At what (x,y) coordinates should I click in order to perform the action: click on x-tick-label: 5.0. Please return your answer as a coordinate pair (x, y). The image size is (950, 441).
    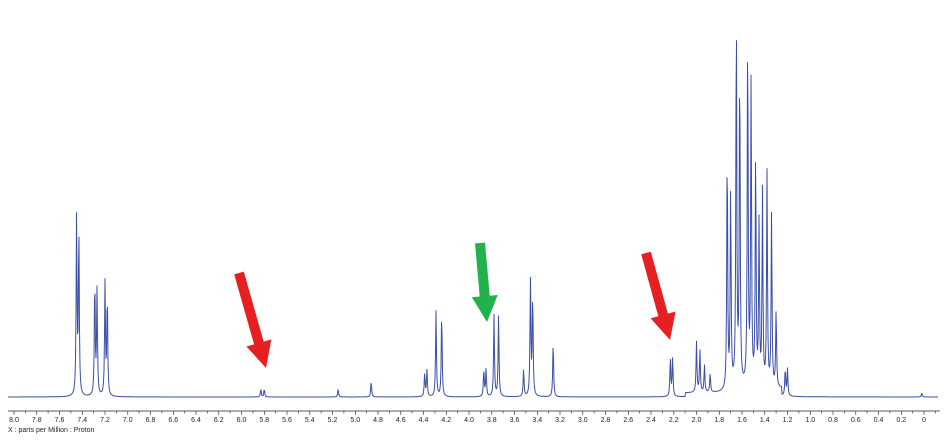
    Looking at the image, I should click on (355, 420).